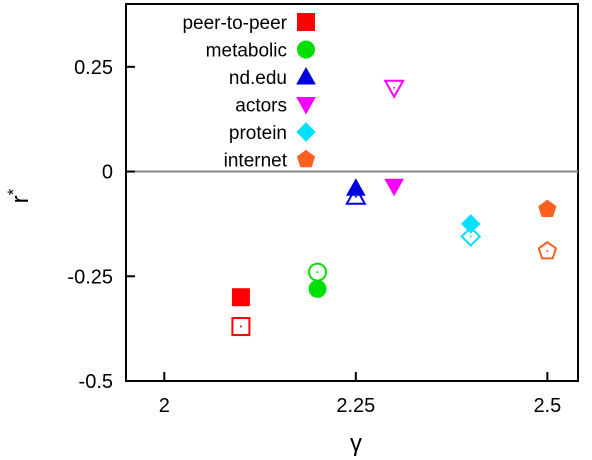 Image resolution: width=592 pixels, height=460 pixels. What do you see at coordinates (306, 22) in the screenshot?
I see `legend-square-marker` at bounding box center [306, 22].